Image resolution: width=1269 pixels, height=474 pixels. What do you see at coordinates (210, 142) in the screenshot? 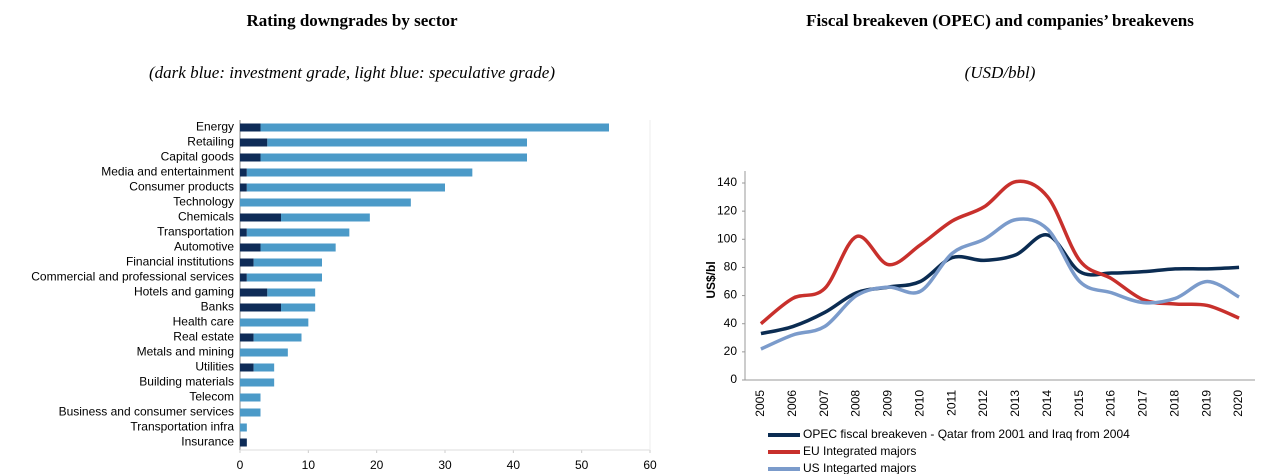
I see `y-tick-label: Retailing` at bounding box center [210, 142].